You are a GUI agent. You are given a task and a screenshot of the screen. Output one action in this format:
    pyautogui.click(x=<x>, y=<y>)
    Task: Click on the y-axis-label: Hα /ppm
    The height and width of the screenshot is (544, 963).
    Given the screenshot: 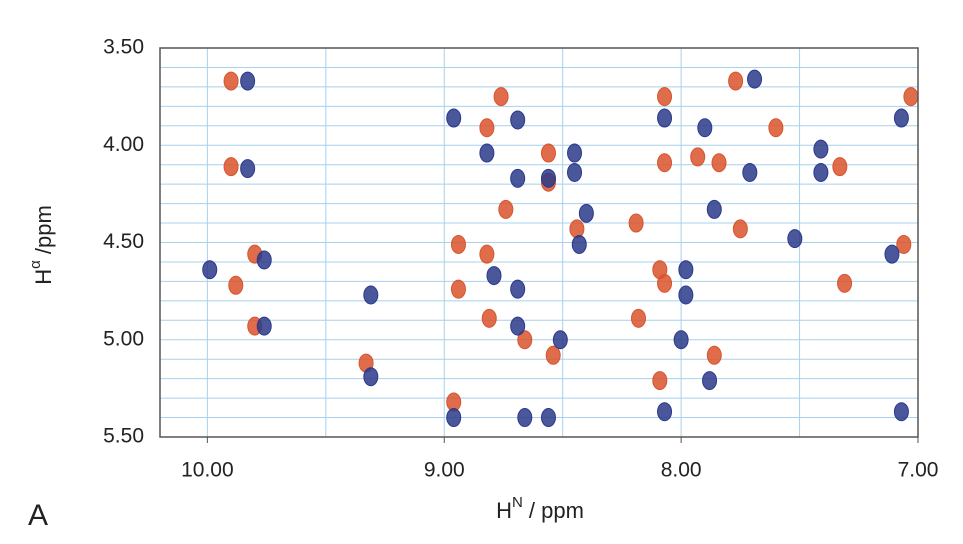 What is the action you would take?
    pyautogui.click(x=41, y=245)
    